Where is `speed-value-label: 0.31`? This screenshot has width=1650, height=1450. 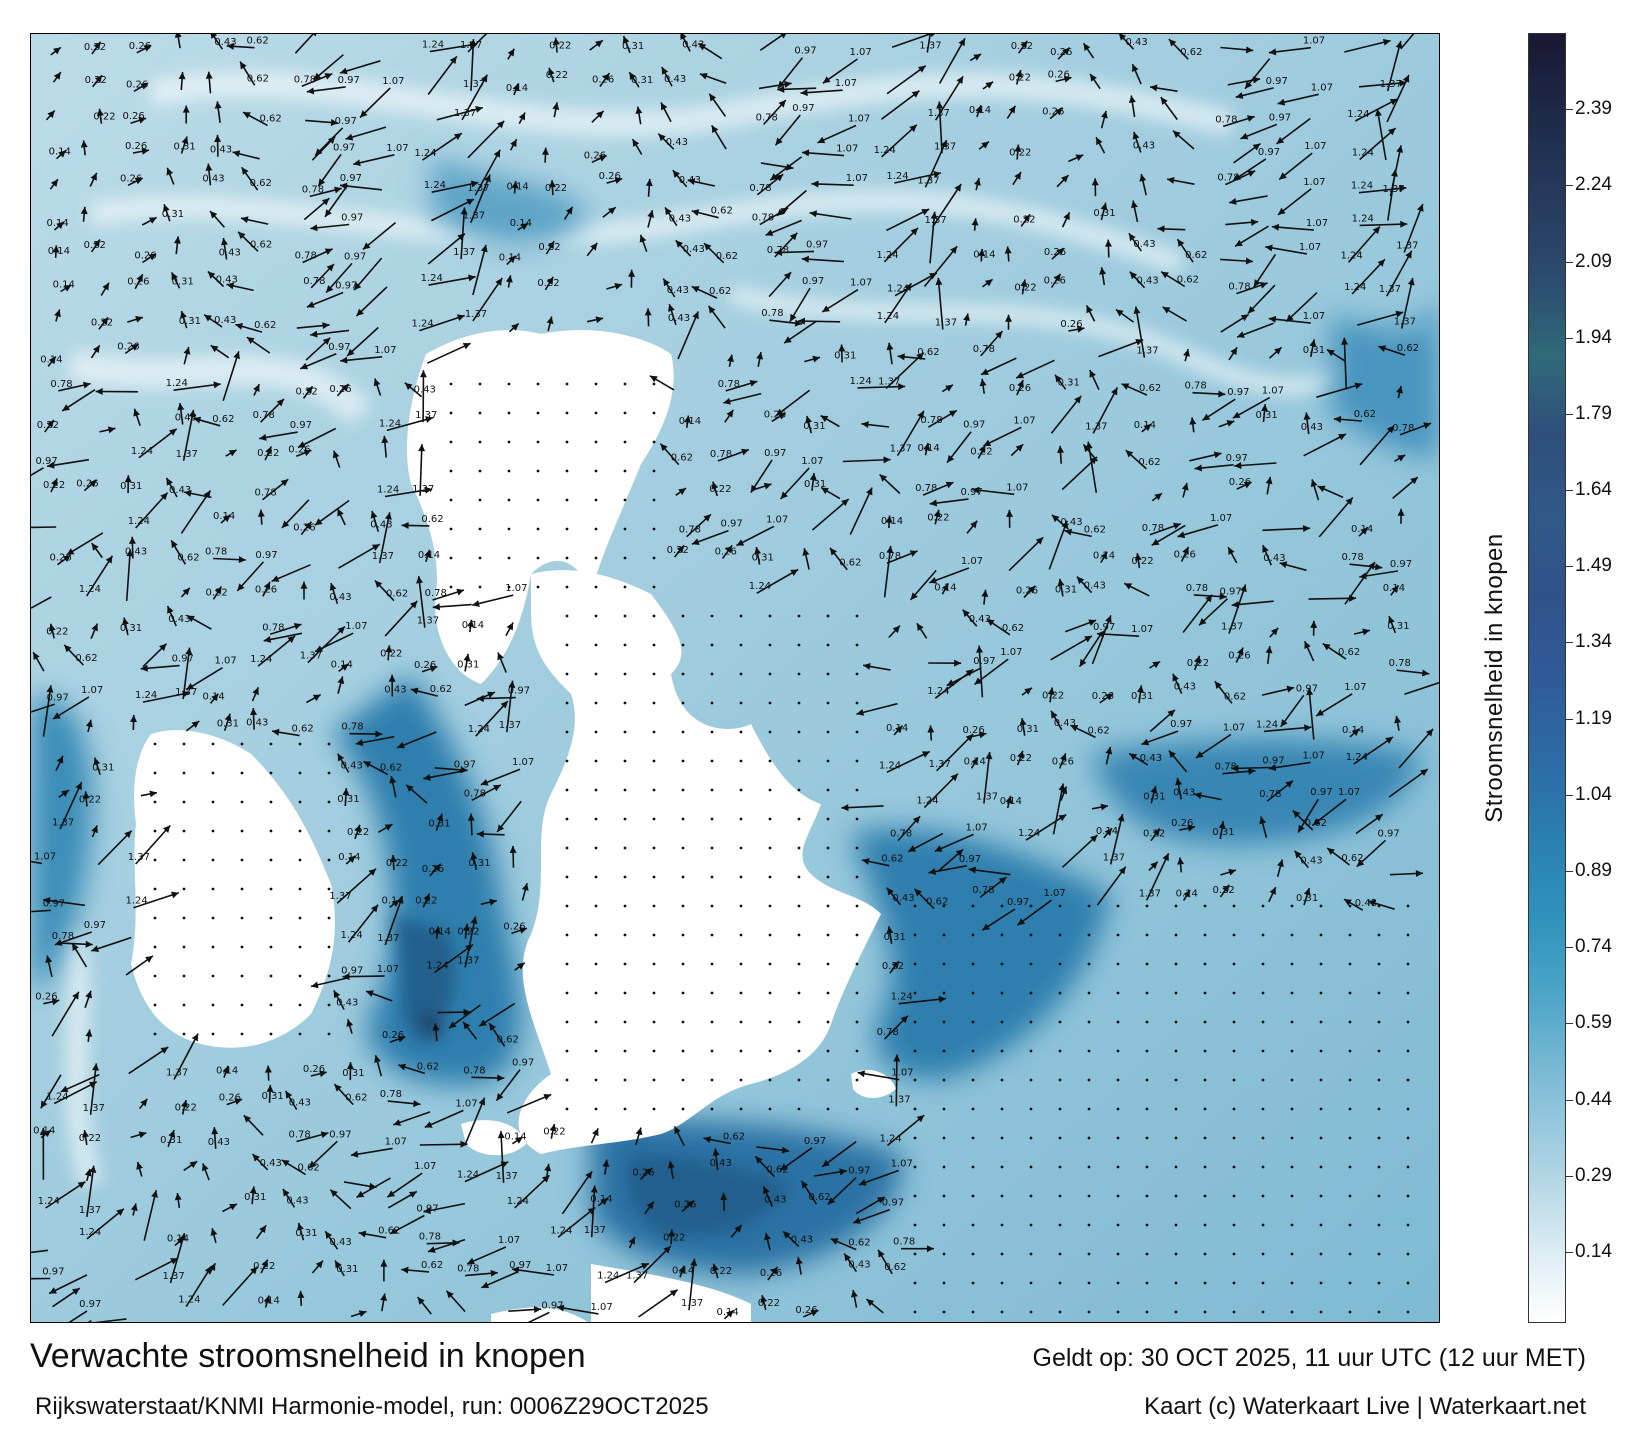
speed-value-label: 0.31 is located at coordinates (348, 799).